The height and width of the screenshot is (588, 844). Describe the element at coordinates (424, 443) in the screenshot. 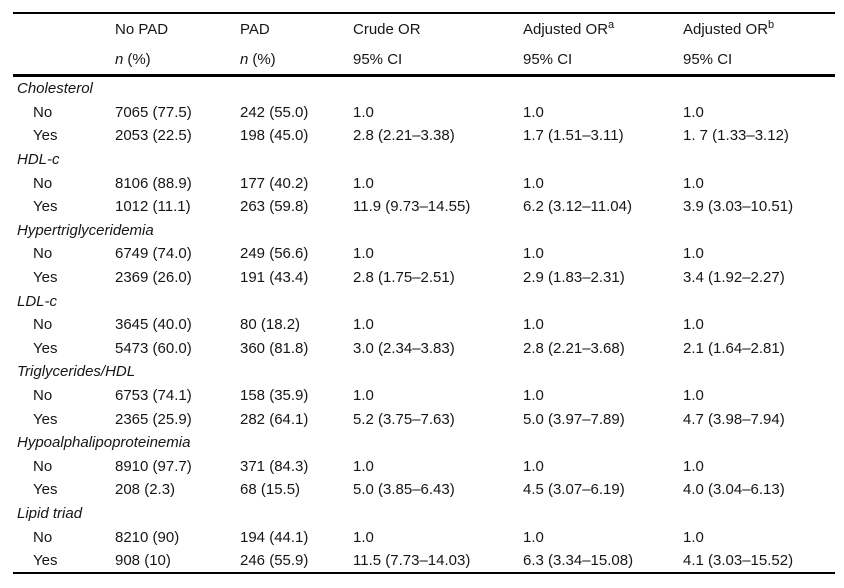

I see `section-row-hypoalphalipoproteinemia: Hypoalphalipoproteinemia` at that location.